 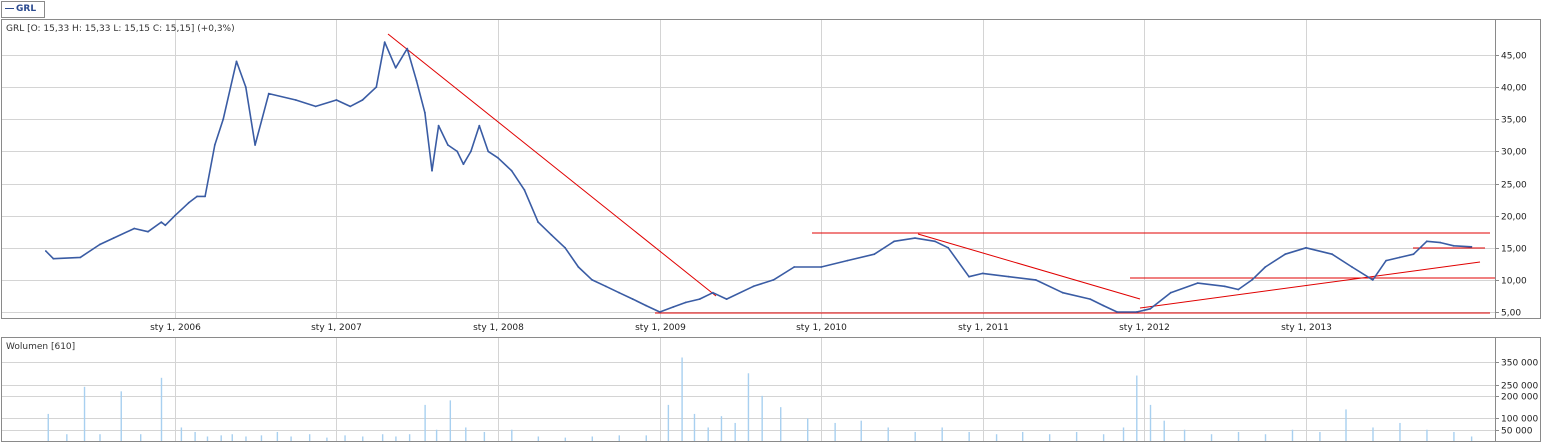 I want to click on price-y-tick-label: 10,00, so click(x=1514, y=282).